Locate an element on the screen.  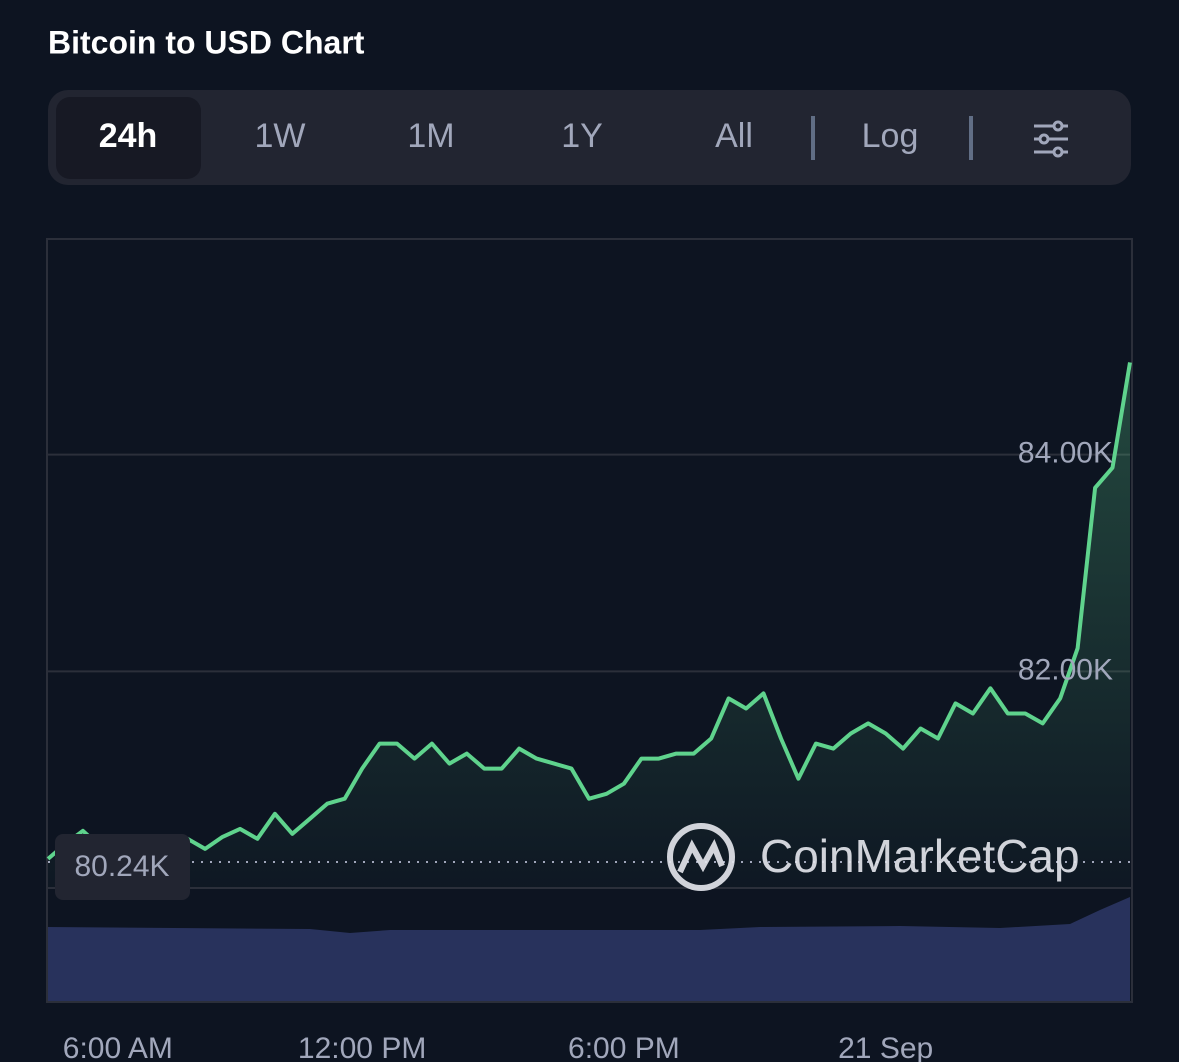
tab-bar is located at coordinates (589, 137).